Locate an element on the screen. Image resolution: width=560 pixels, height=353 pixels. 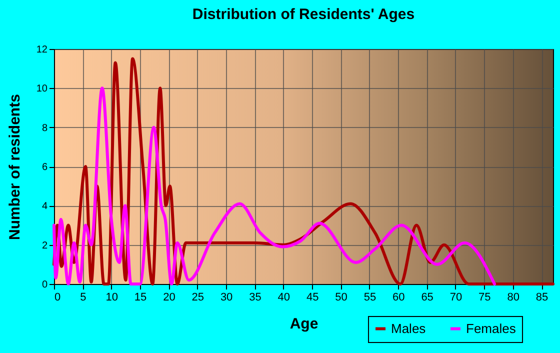
y-tick-label: 0 is located at coordinates (45, 285).